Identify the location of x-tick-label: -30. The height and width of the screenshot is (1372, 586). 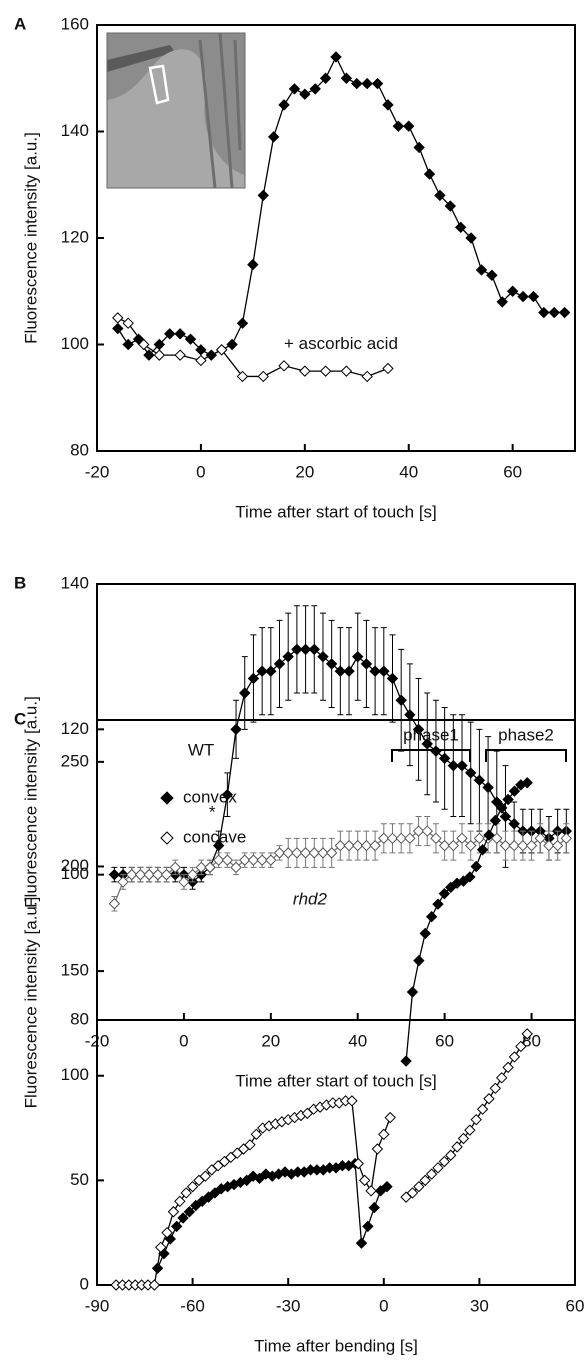
(288, 1305).